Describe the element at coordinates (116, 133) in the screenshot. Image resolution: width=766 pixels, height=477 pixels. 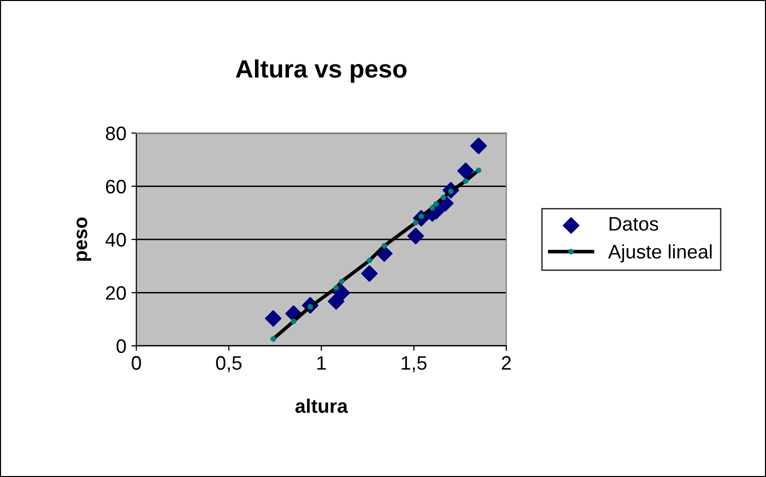
I see `y-tick-label: 80` at that location.